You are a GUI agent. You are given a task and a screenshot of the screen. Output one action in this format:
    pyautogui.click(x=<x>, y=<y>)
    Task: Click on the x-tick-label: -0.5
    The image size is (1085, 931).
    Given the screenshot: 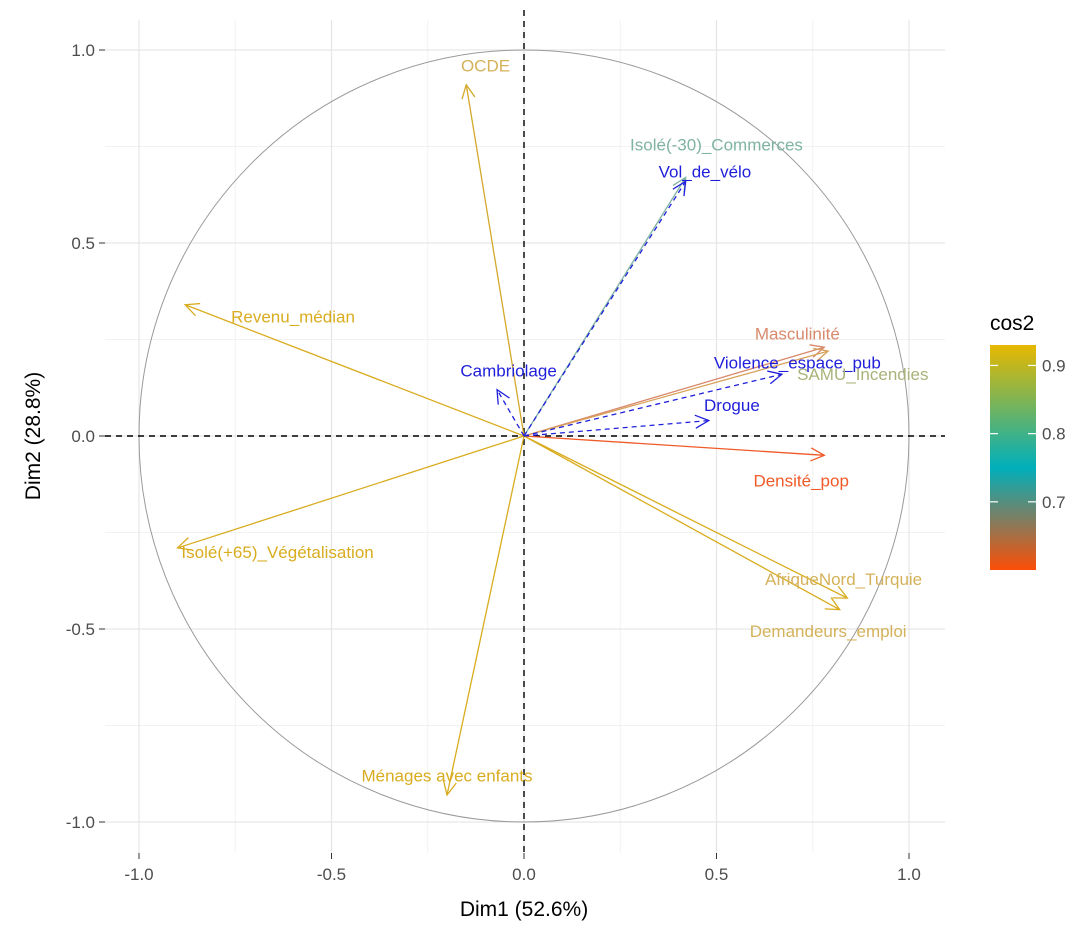 What is the action you would take?
    pyautogui.click(x=331, y=874)
    